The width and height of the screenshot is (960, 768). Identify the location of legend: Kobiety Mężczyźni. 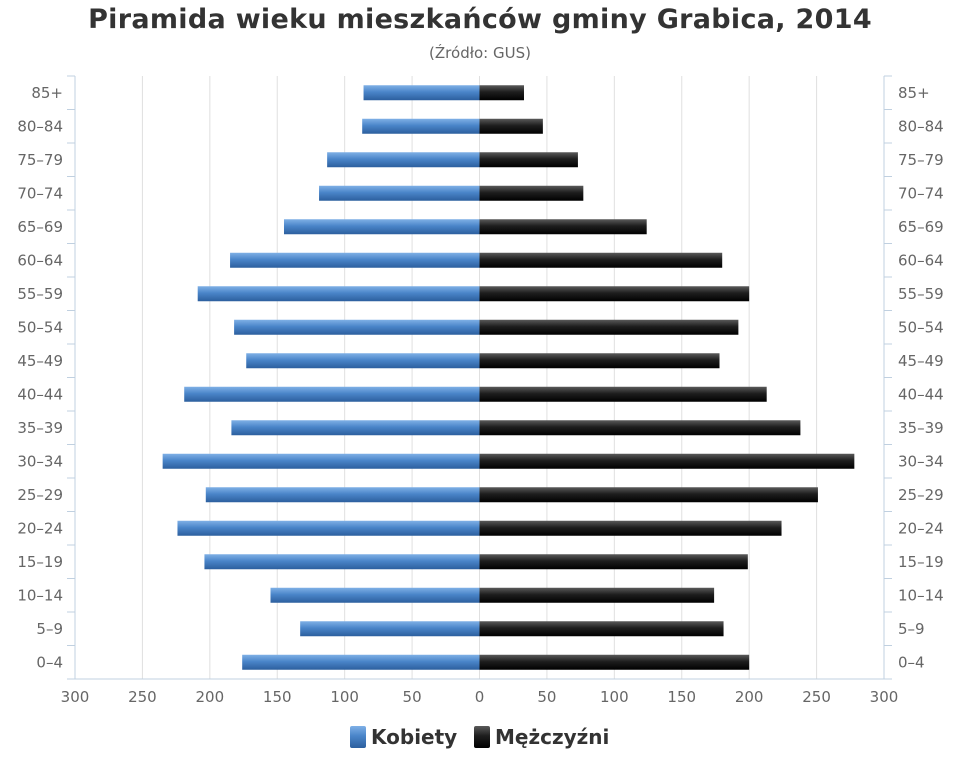
(479, 737).